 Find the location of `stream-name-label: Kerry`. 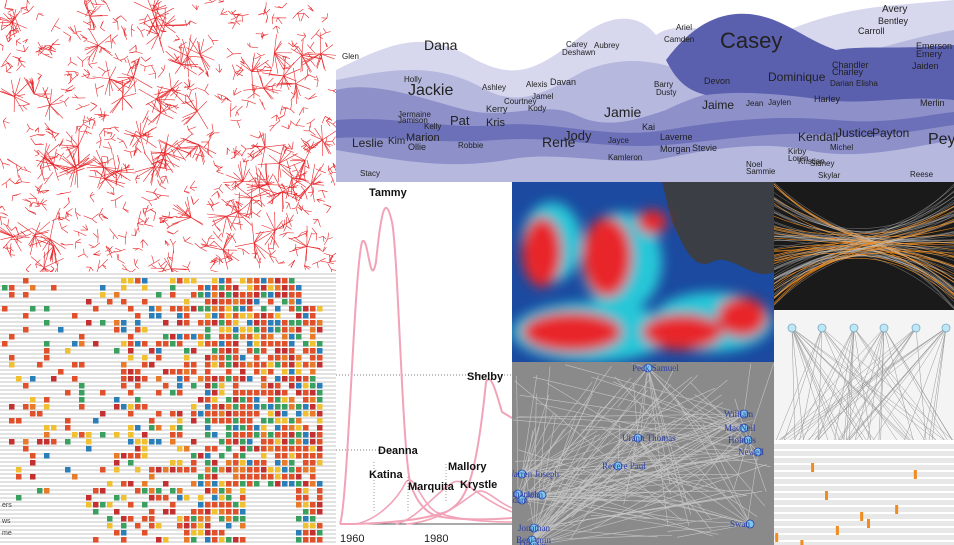

stream-name-label: Kerry is located at coordinates (497, 109).